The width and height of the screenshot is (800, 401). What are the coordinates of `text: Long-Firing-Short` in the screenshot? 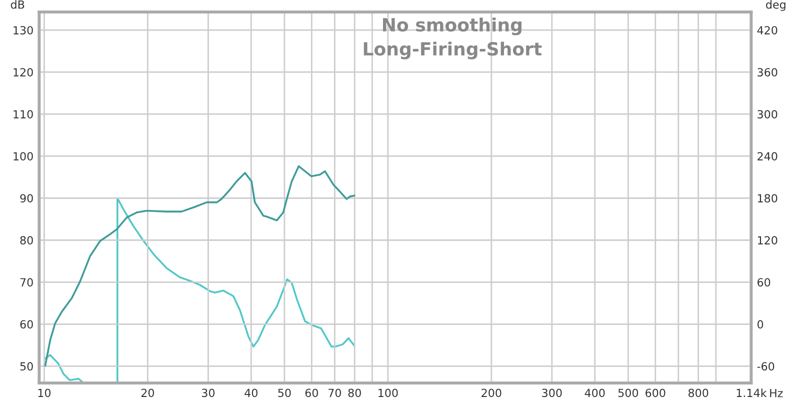 It's located at (453, 51).